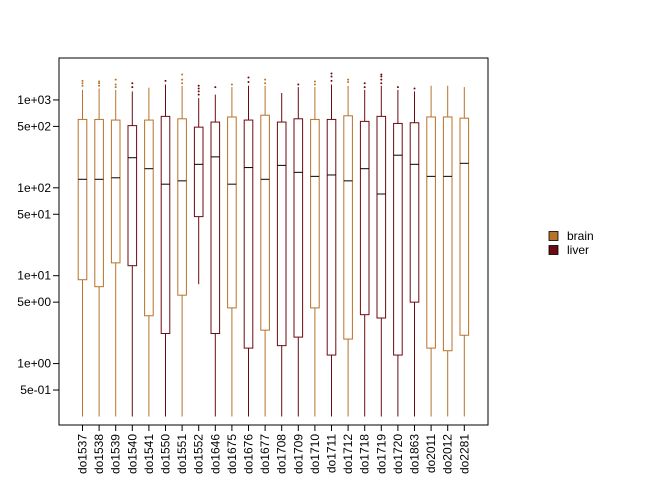  I want to click on legend-swatch-liver, so click(553, 250).